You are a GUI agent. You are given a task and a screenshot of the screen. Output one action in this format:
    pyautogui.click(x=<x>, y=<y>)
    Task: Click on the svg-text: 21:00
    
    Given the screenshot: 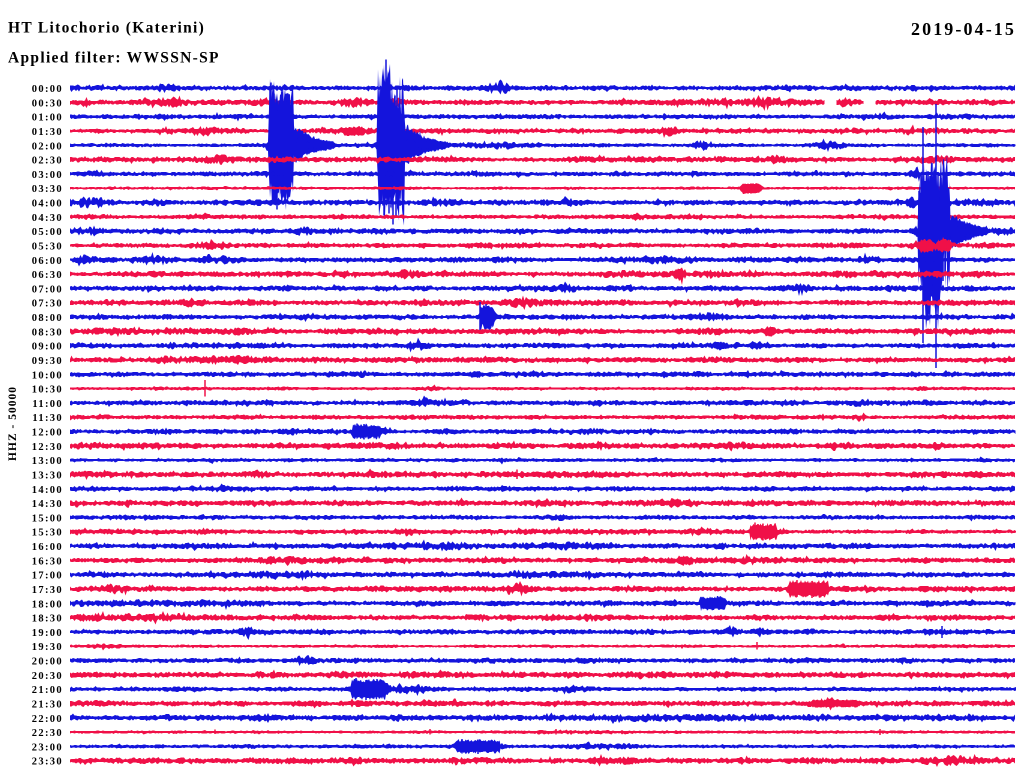 What is the action you would take?
    pyautogui.click(x=47, y=690)
    